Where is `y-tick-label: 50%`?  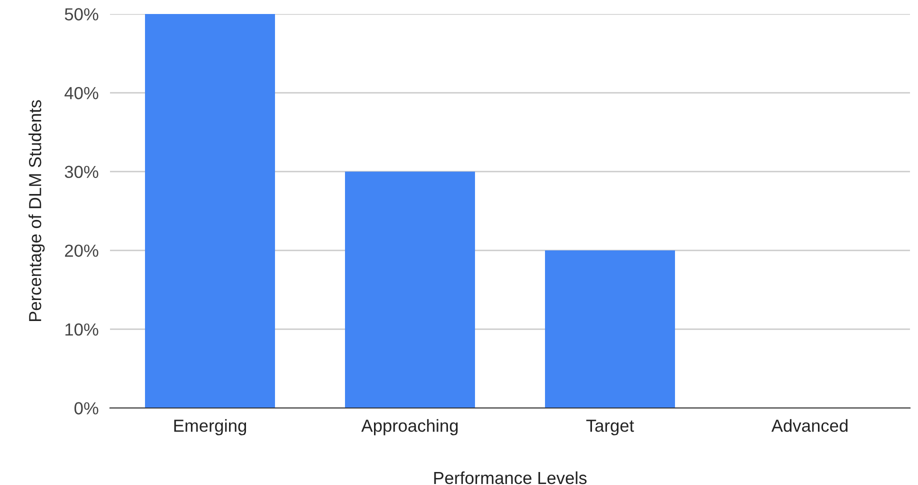 y-tick-label: 50% is located at coordinates (81, 14).